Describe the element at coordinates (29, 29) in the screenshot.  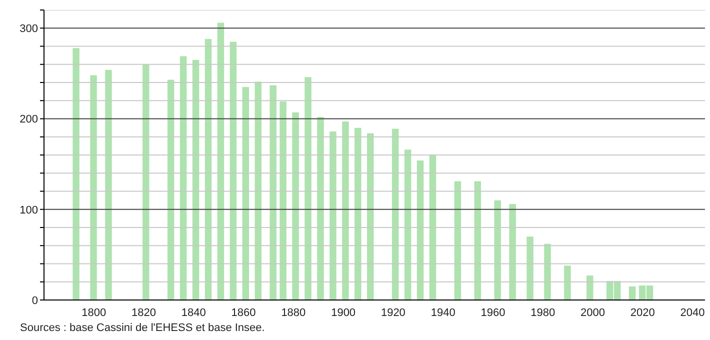
I see `y-tick-label: 300` at that location.